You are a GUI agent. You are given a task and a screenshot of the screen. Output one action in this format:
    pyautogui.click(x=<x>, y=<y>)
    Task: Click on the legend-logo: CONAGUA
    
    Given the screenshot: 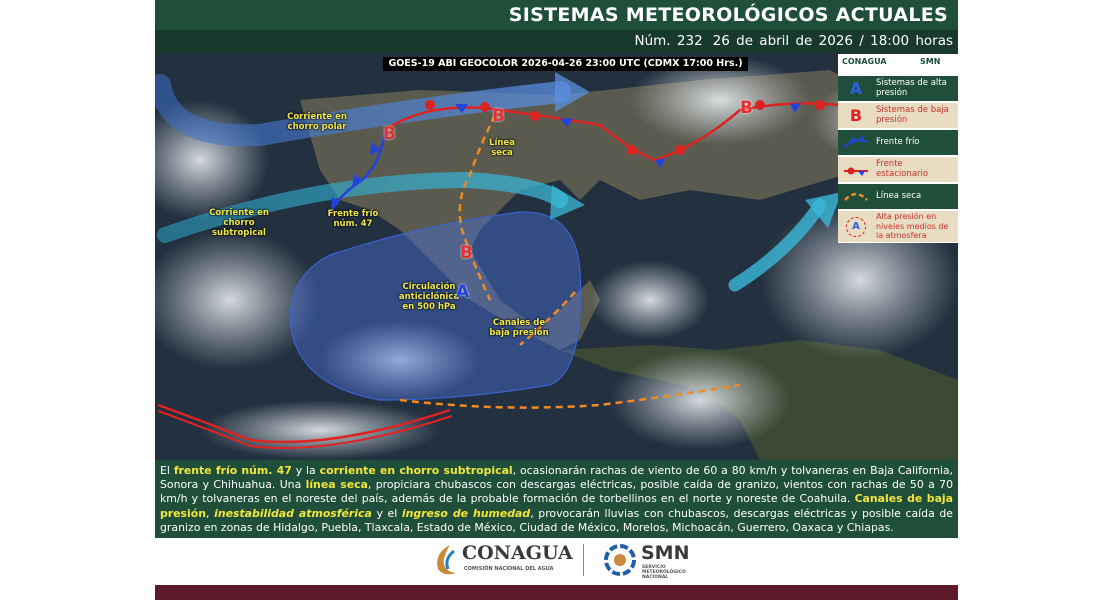 What is the action you would take?
    pyautogui.click(x=864, y=61)
    